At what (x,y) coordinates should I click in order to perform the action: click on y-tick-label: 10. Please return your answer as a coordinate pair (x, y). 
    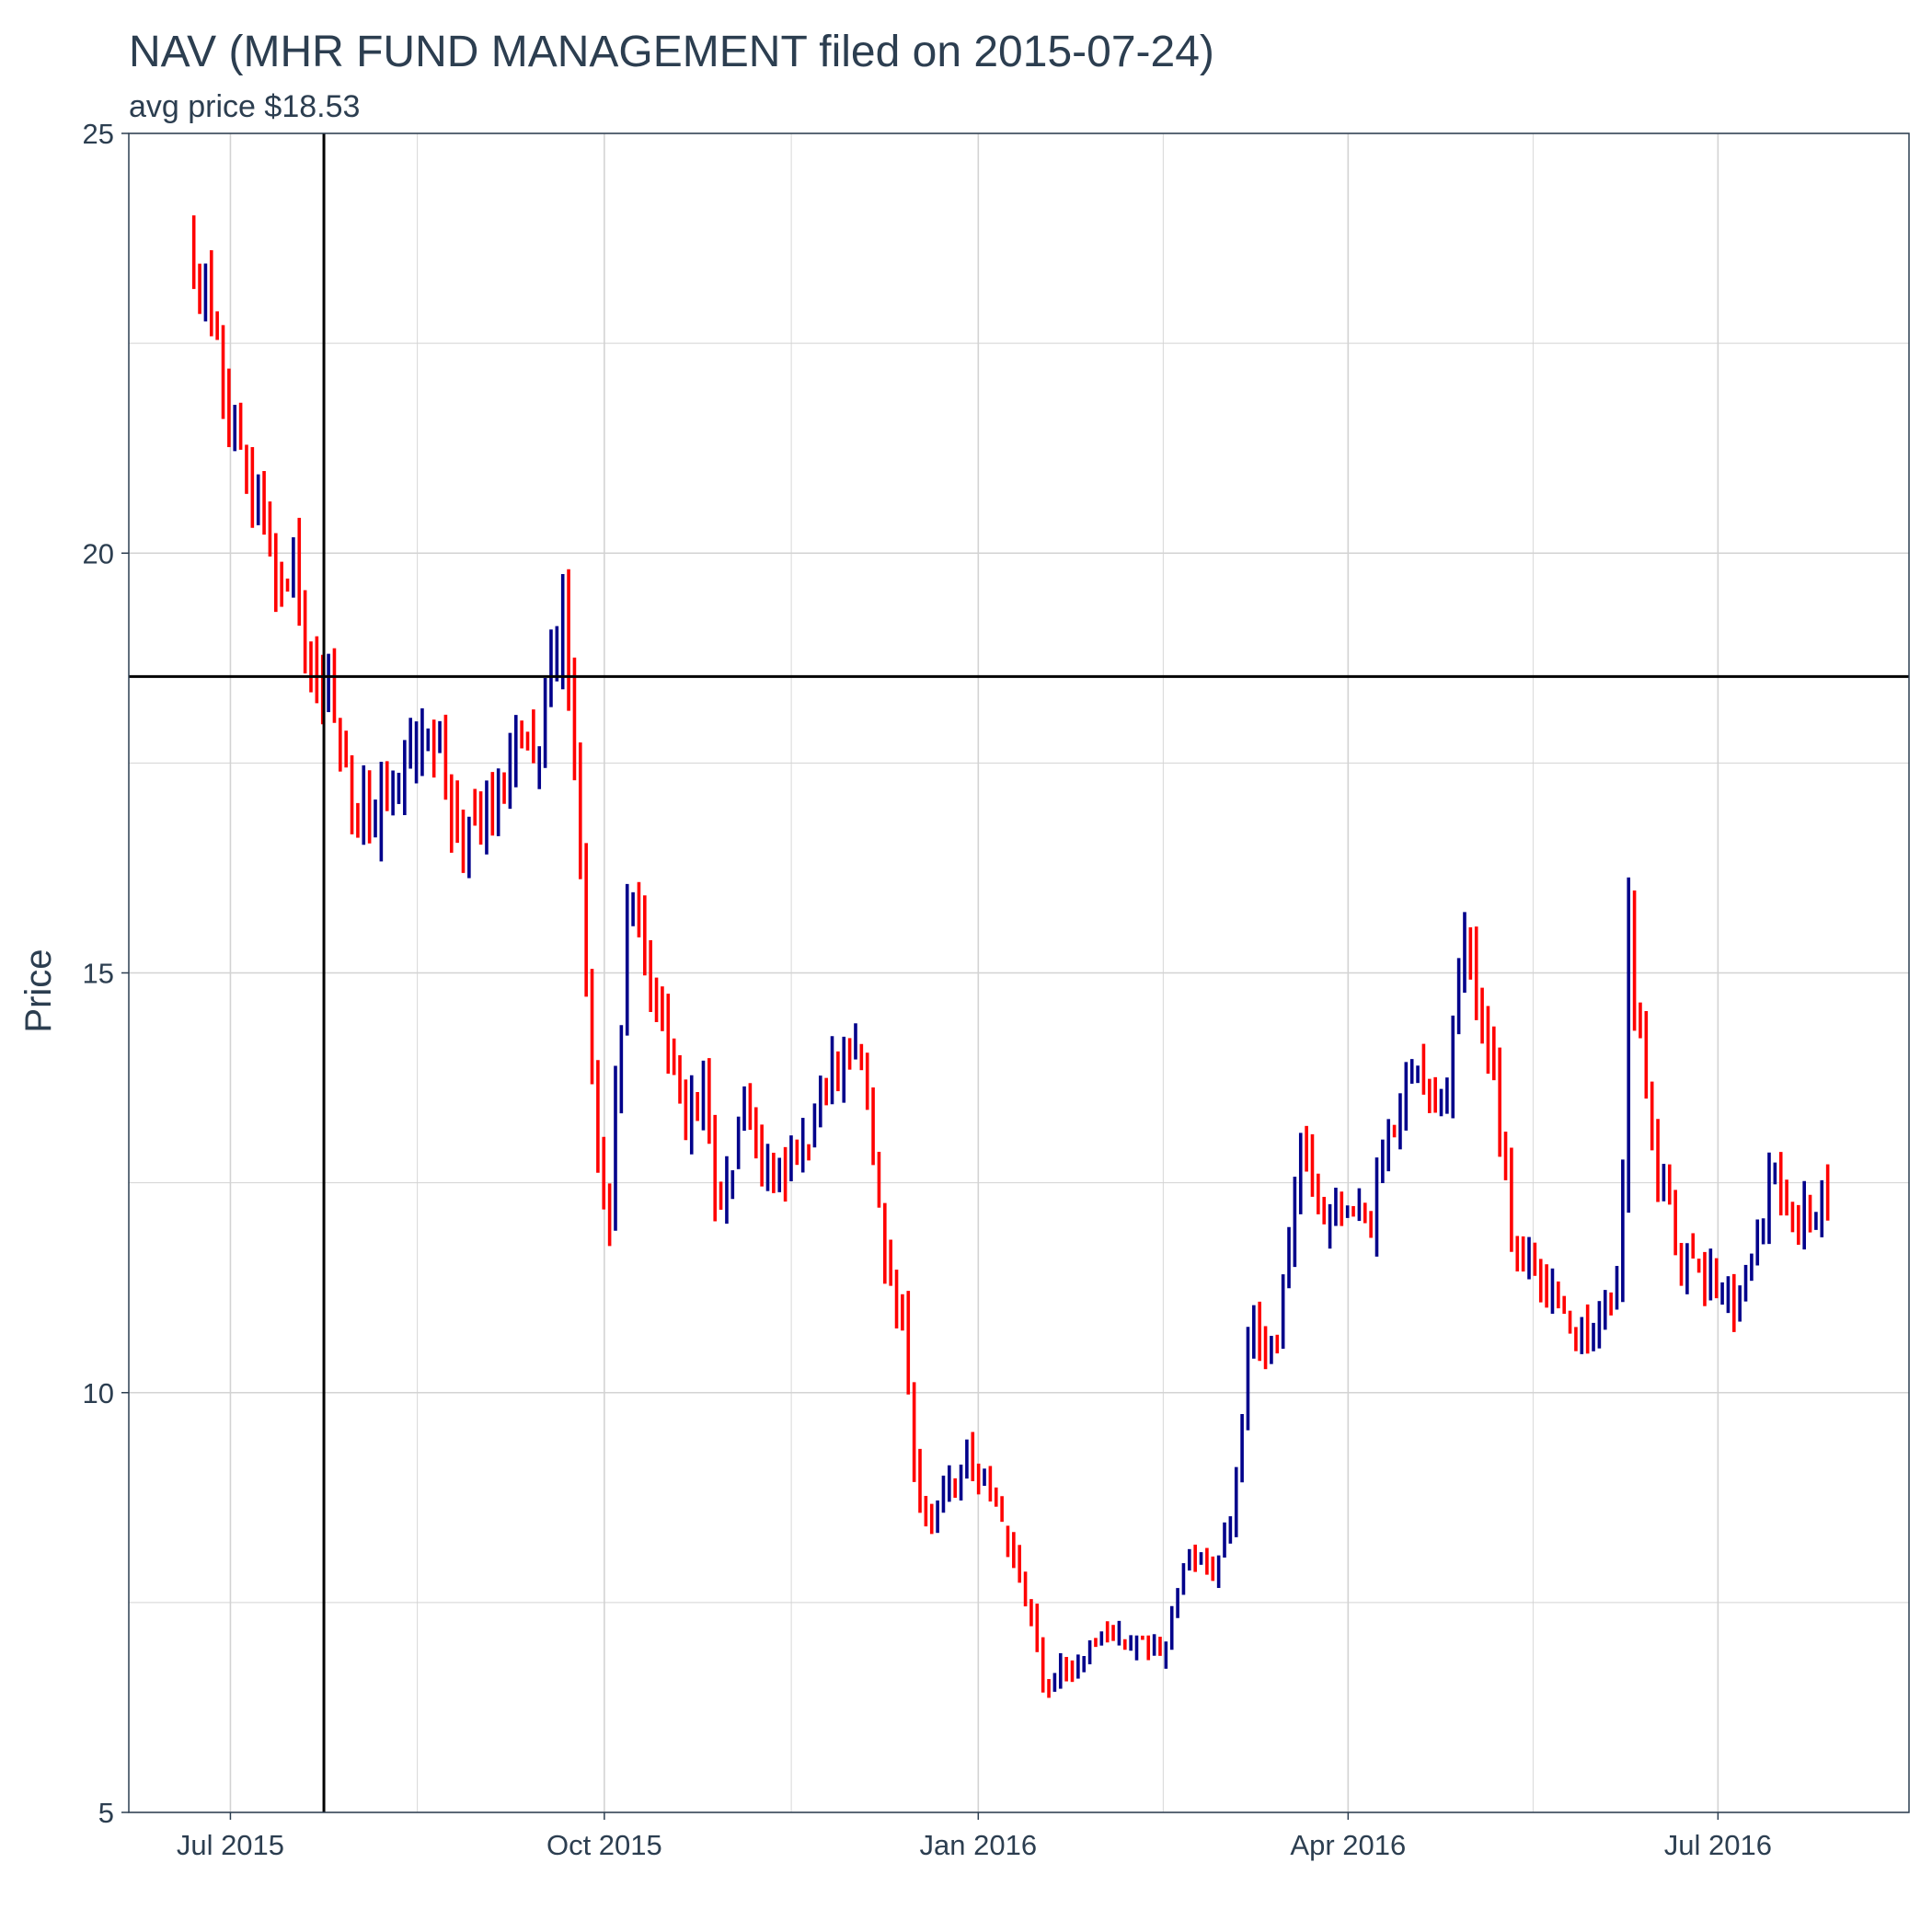
    Looking at the image, I should click on (98, 1393).